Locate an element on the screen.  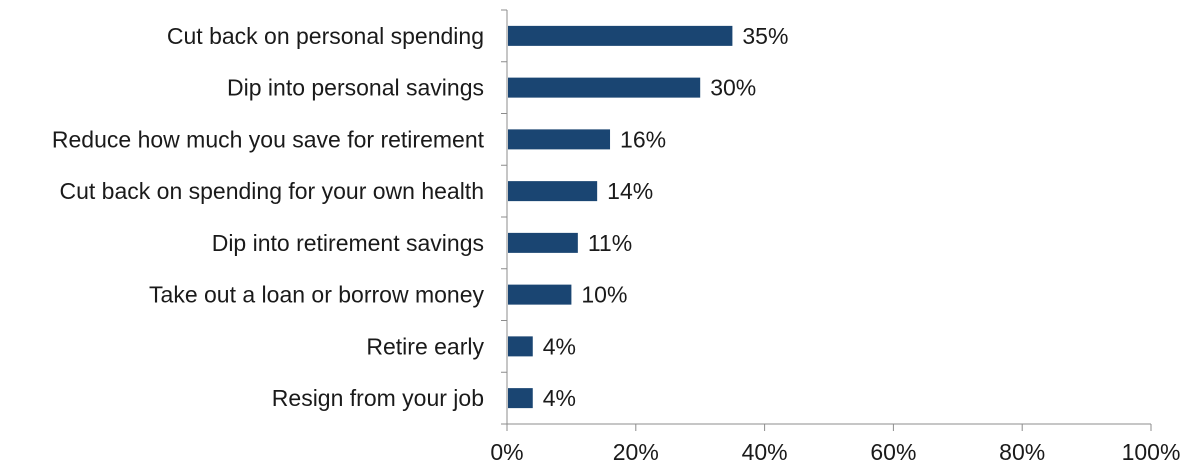
x-tick-label: 20% is located at coordinates (636, 452).